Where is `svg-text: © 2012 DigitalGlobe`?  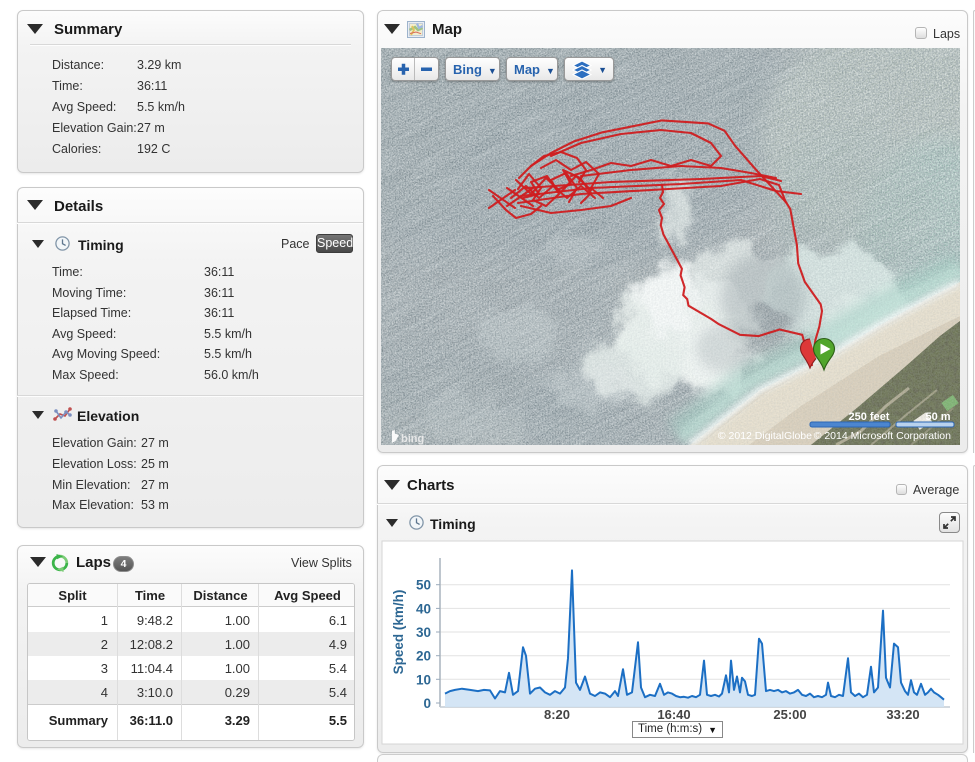
svg-text: © 2012 DigitalGlobe is located at coordinates (765, 436).